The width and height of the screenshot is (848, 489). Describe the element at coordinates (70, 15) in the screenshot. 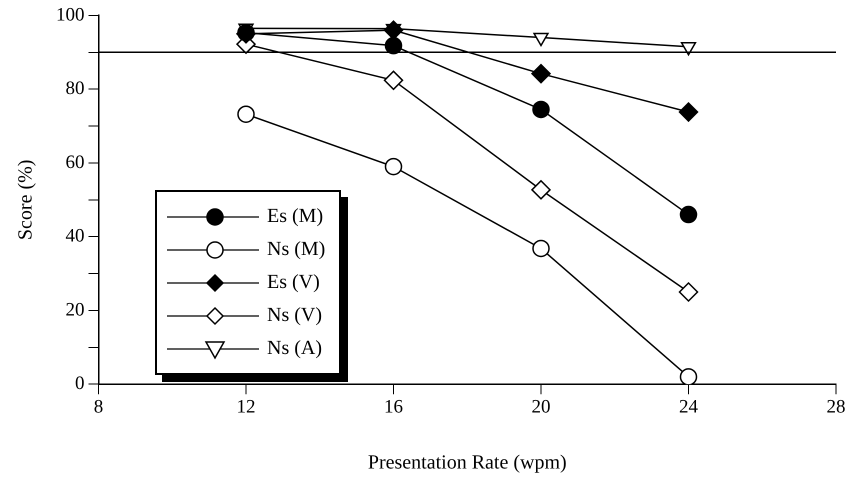

I see `y-tick-label: 100` at that location.